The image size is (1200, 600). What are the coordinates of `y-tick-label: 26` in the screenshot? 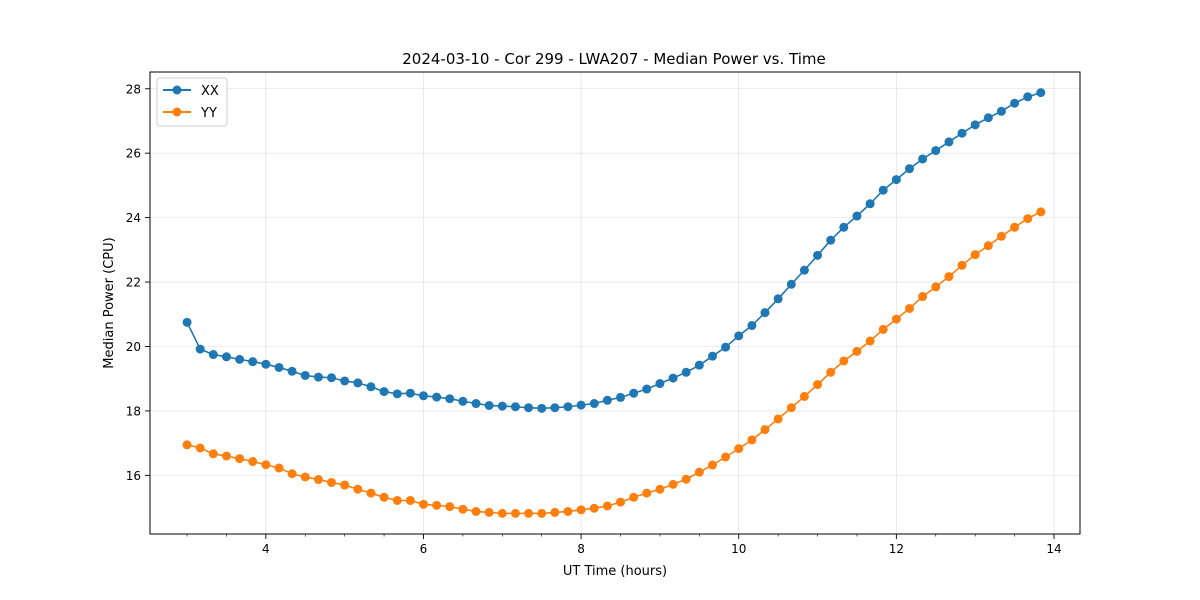 It's located at (133, 154).